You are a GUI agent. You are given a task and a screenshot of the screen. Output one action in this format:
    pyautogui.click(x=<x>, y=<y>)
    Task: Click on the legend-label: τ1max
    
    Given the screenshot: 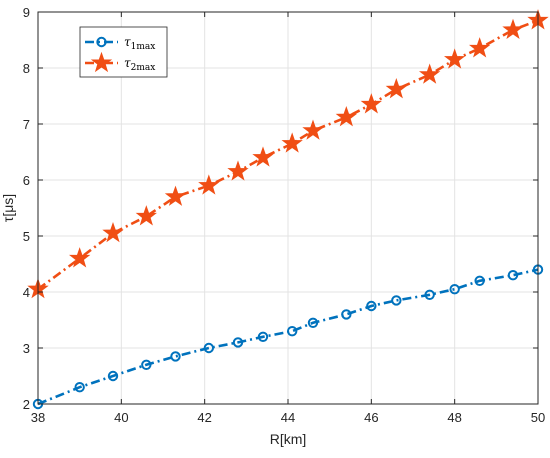 What is the action you would take?
    pyautogui.click(x=139, y=43)
    